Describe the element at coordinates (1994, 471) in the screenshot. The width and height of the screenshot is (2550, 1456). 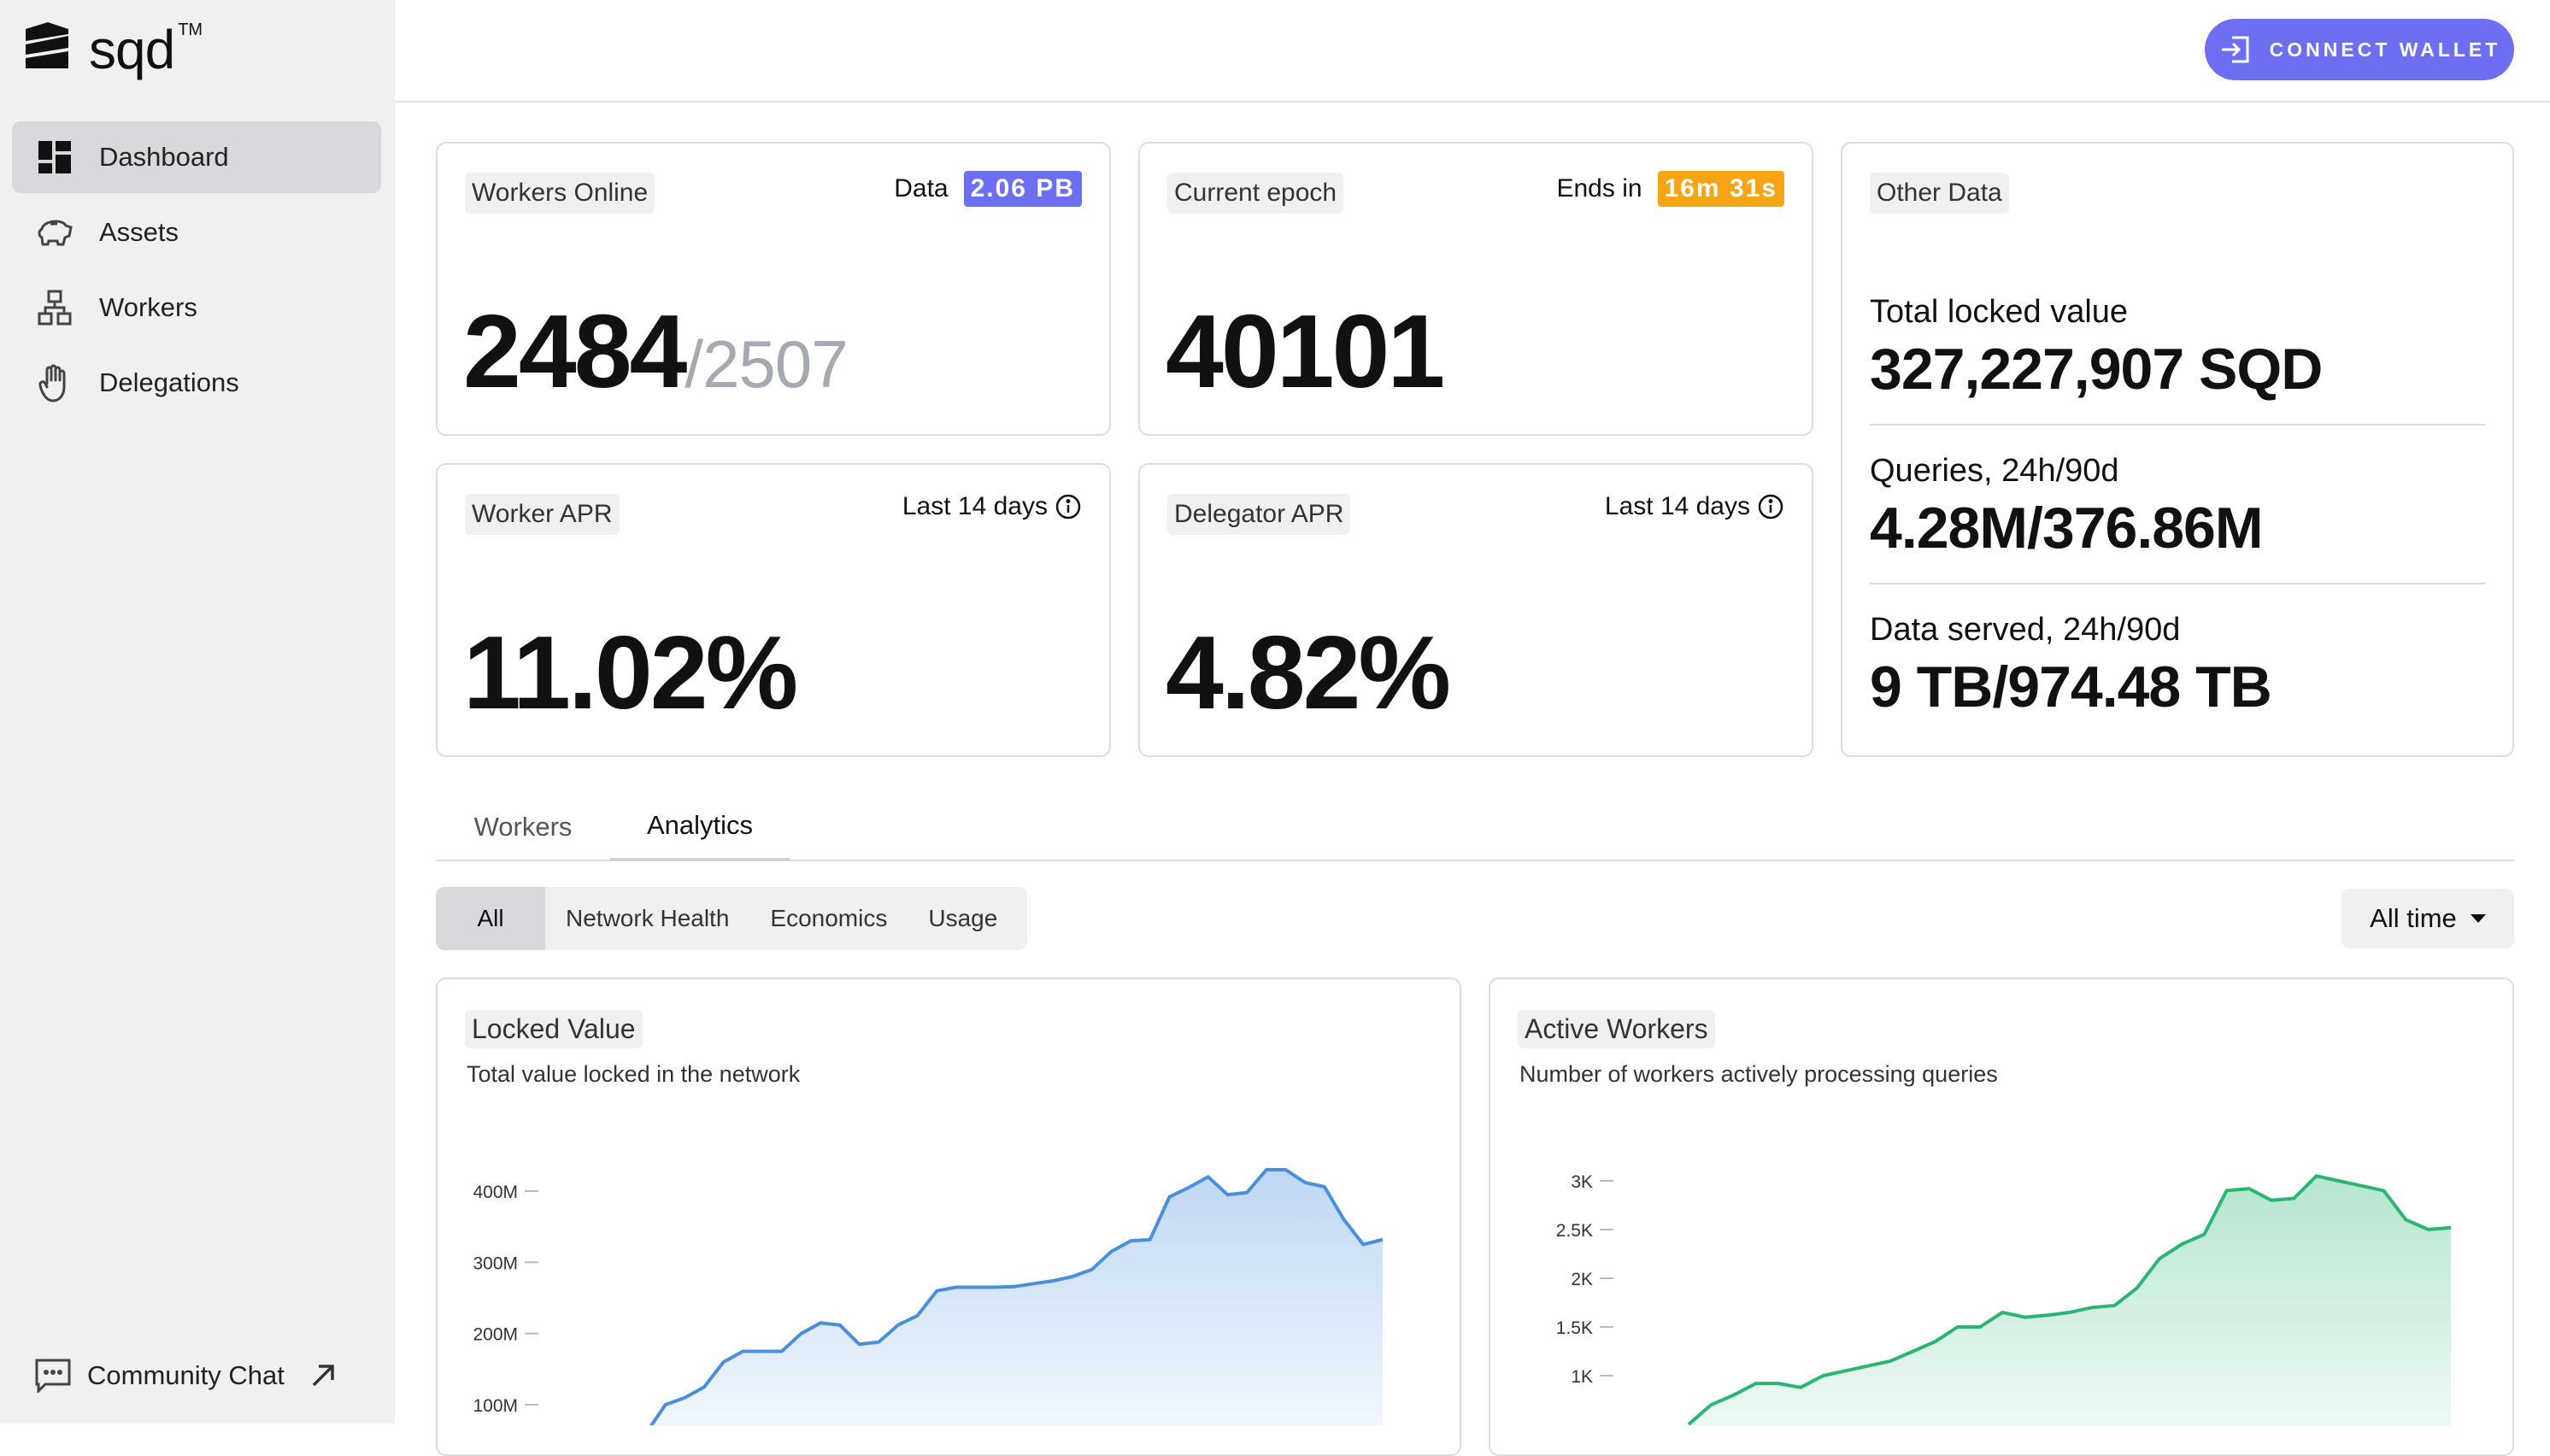
I see `other-label: Queries, 24h/90d` at that location.